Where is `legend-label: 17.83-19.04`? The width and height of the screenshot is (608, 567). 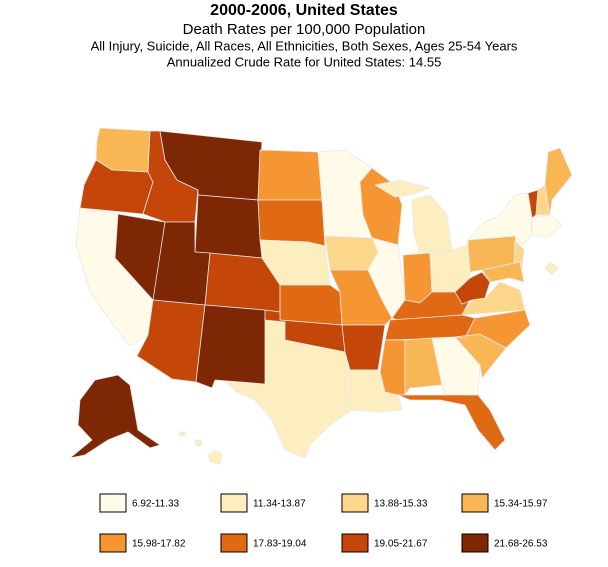 legend-label: 17.83-19.04 is located at coordinates (280, 544).